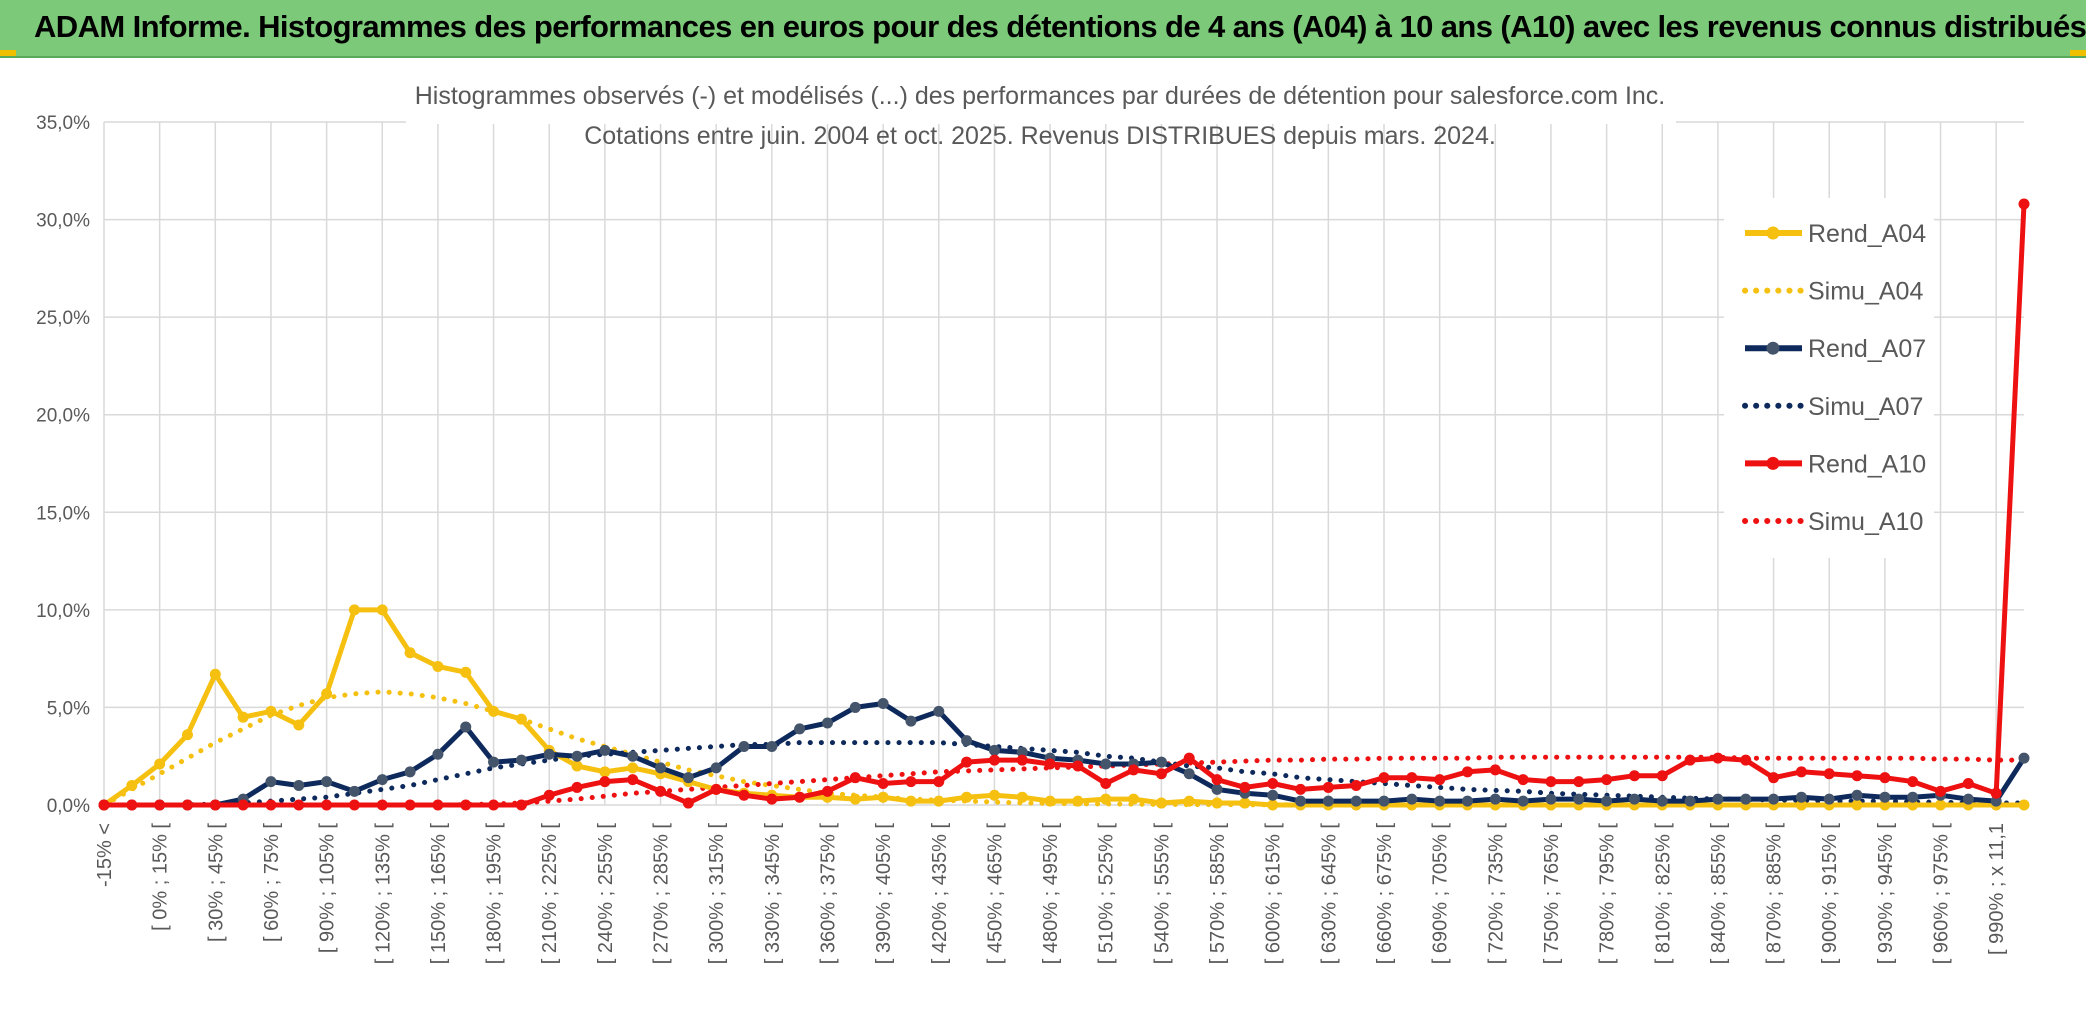 The image size is (2086, 1035). I want to click on x-tick-label: [ 810% ; 825% [, so click(1663, 894).